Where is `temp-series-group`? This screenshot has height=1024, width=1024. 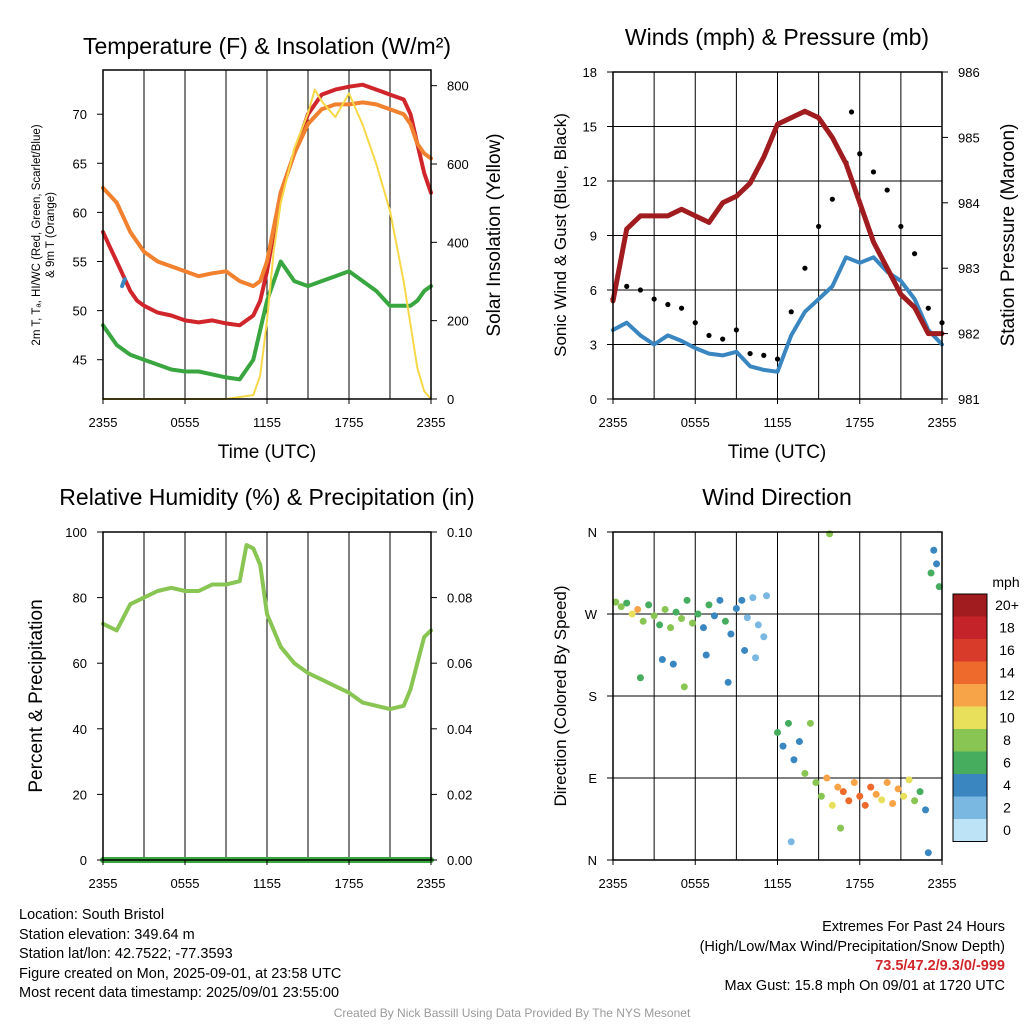 temp-series-group is located at coordinates (267, 241).